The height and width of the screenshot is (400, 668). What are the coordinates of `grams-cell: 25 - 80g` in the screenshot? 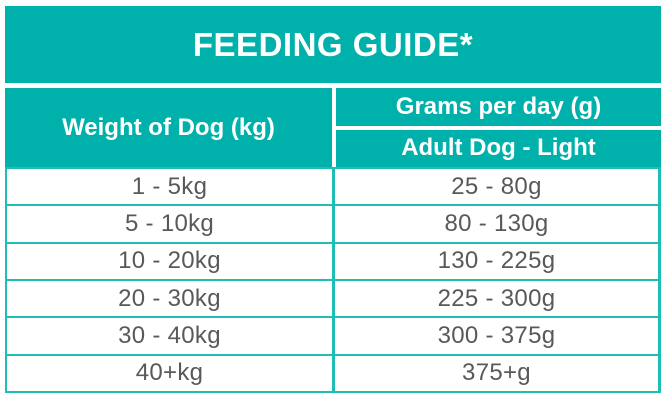 It's located at (496, 187).